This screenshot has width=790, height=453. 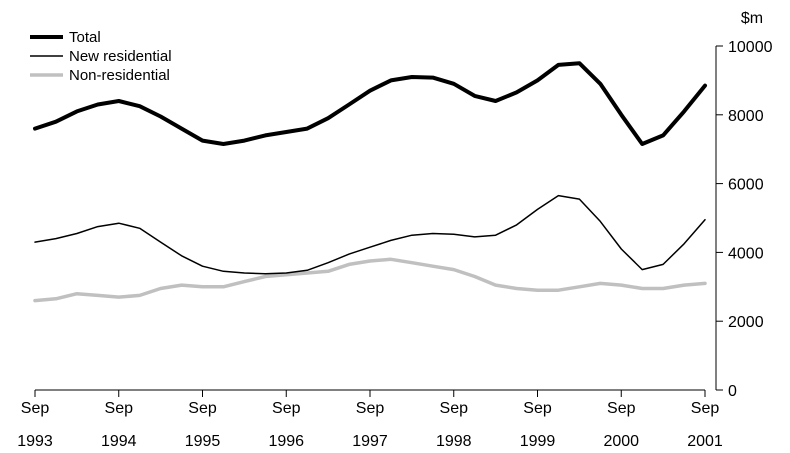 I want to click on legend-label: Total, so click(x=85, y=37).